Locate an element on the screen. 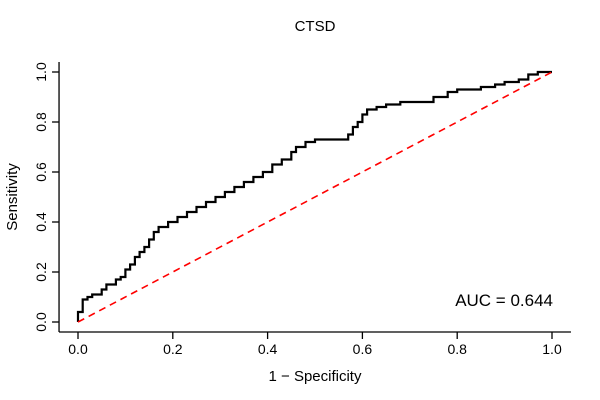 The image size is (600, 400). x-tick-label: 0.0 is located at coordinates (78, 349).